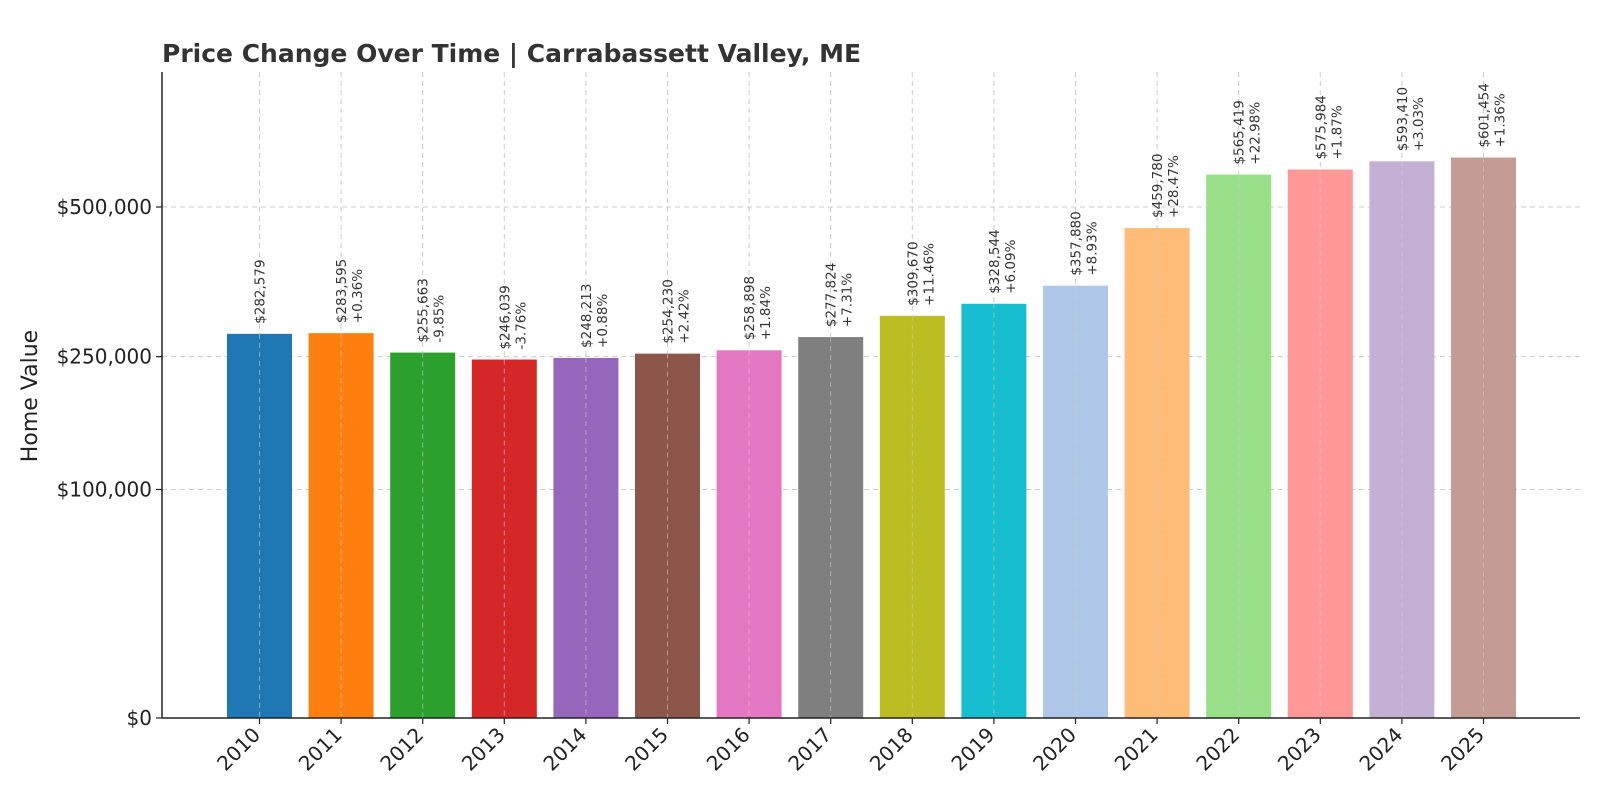 The image size is (1600, 800). I want to click on value-label: $248,213, so click(587, 316).